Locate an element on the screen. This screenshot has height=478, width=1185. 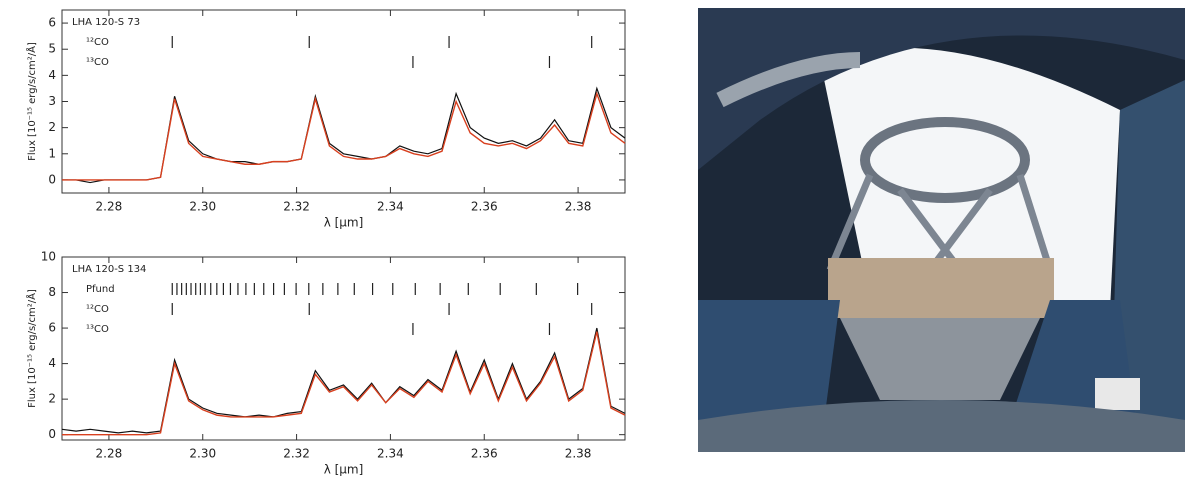
y-tick-label: 1 is located at coordinates (52, 153).